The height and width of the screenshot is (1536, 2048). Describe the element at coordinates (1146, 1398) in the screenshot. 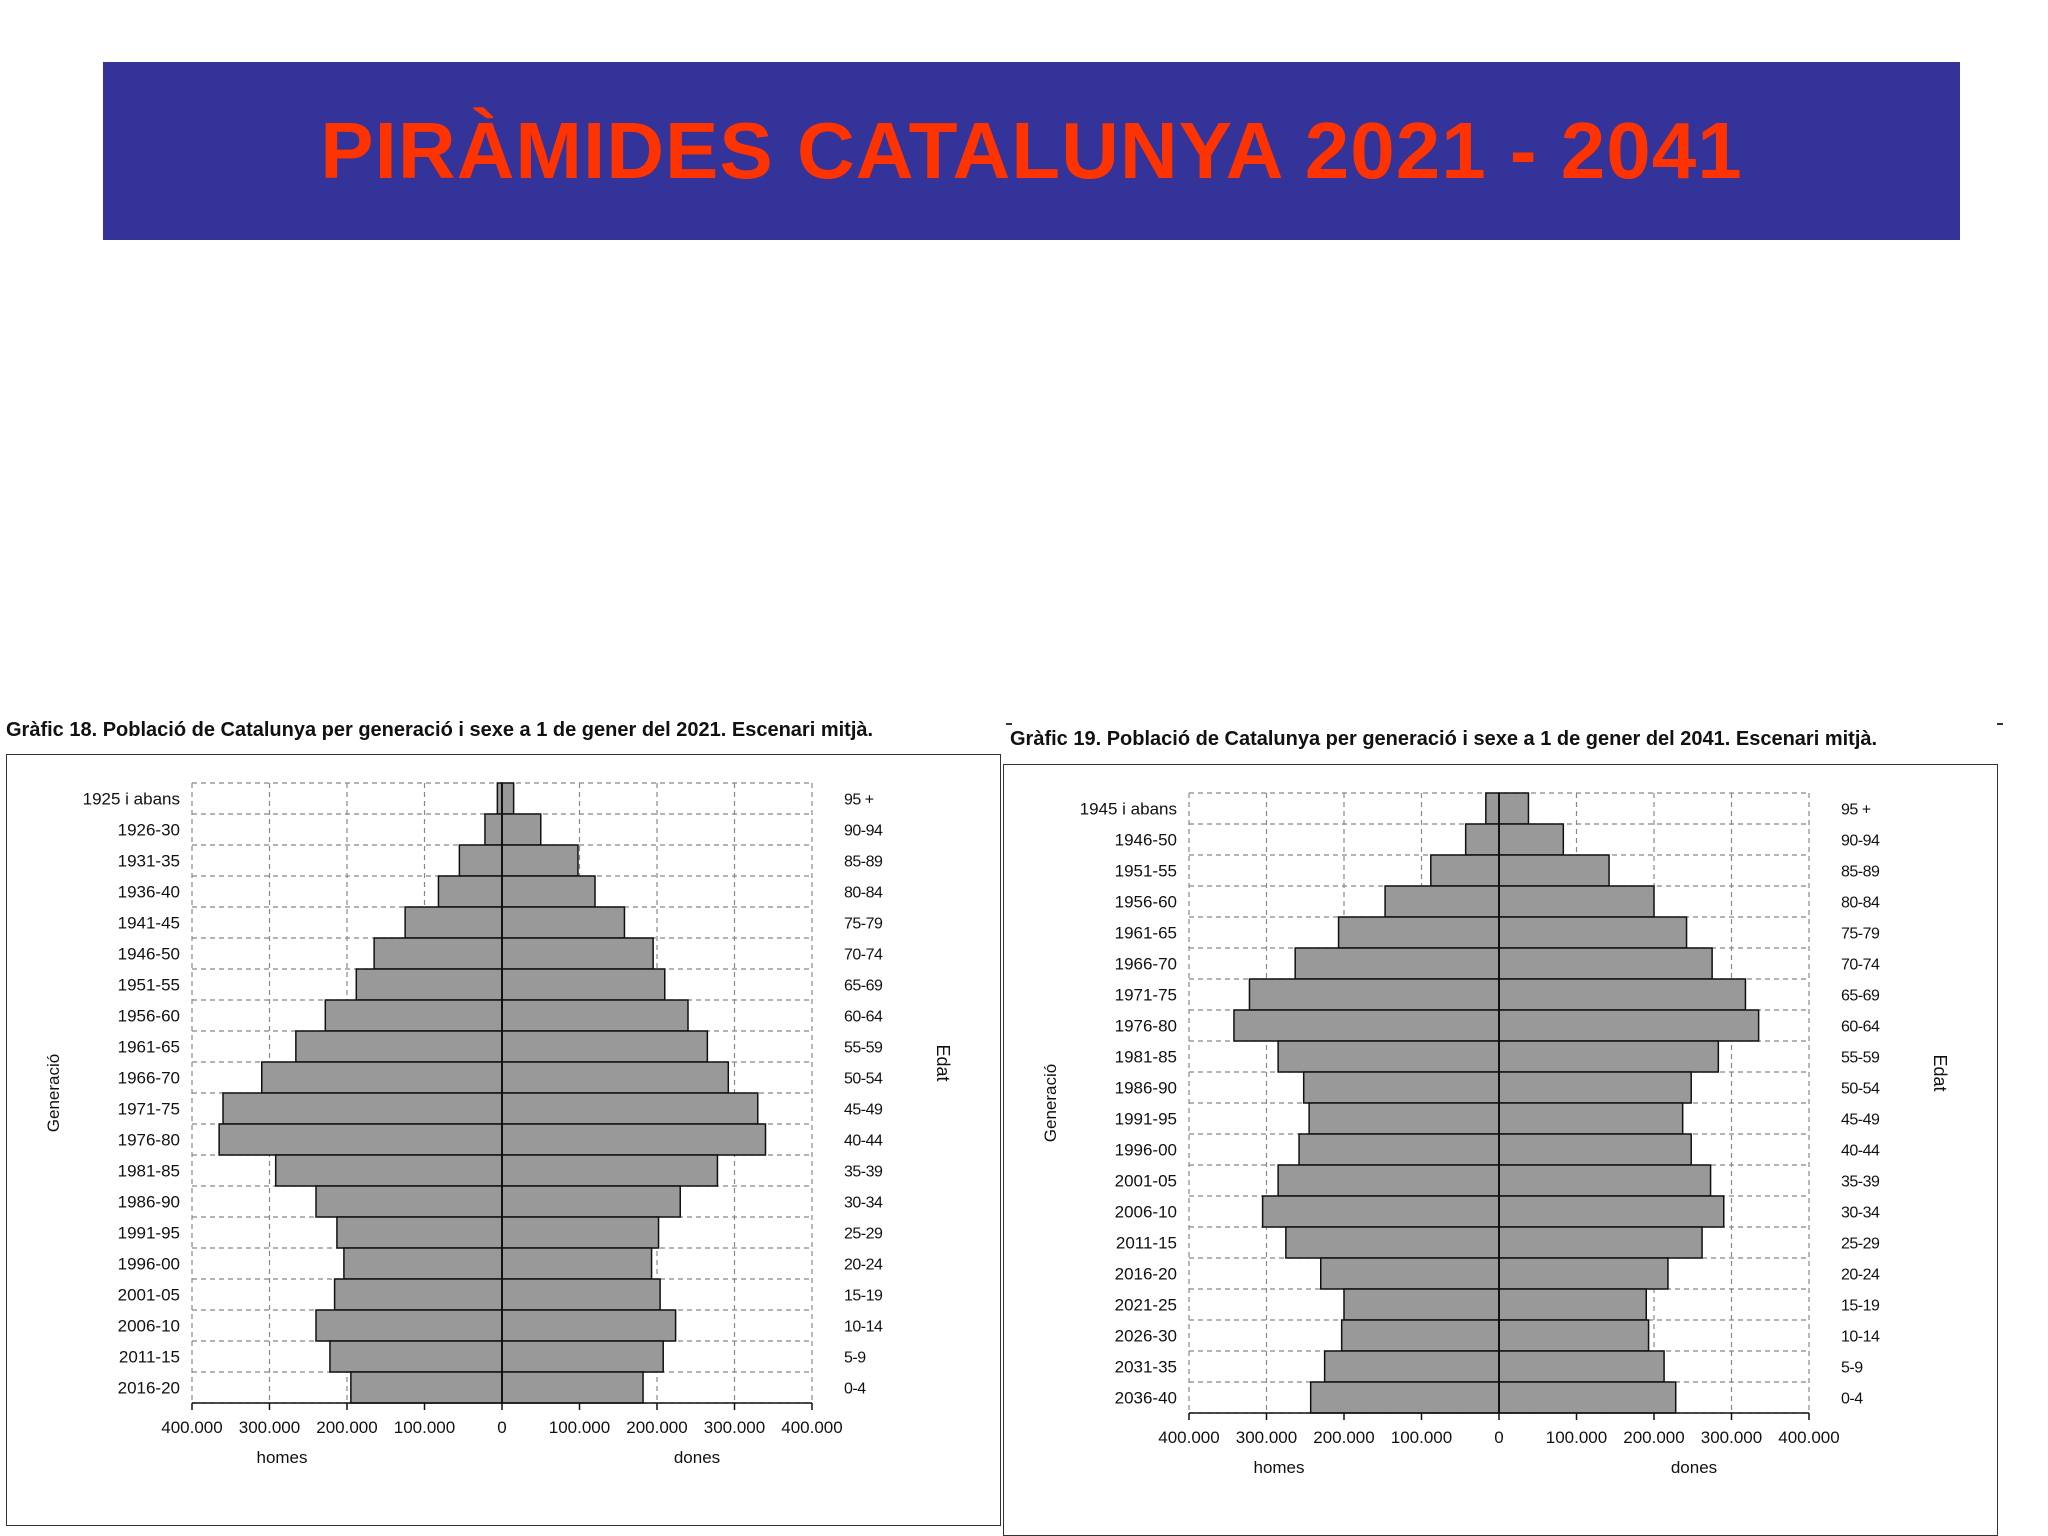

I see `generation-label: 2036-40` at that location.